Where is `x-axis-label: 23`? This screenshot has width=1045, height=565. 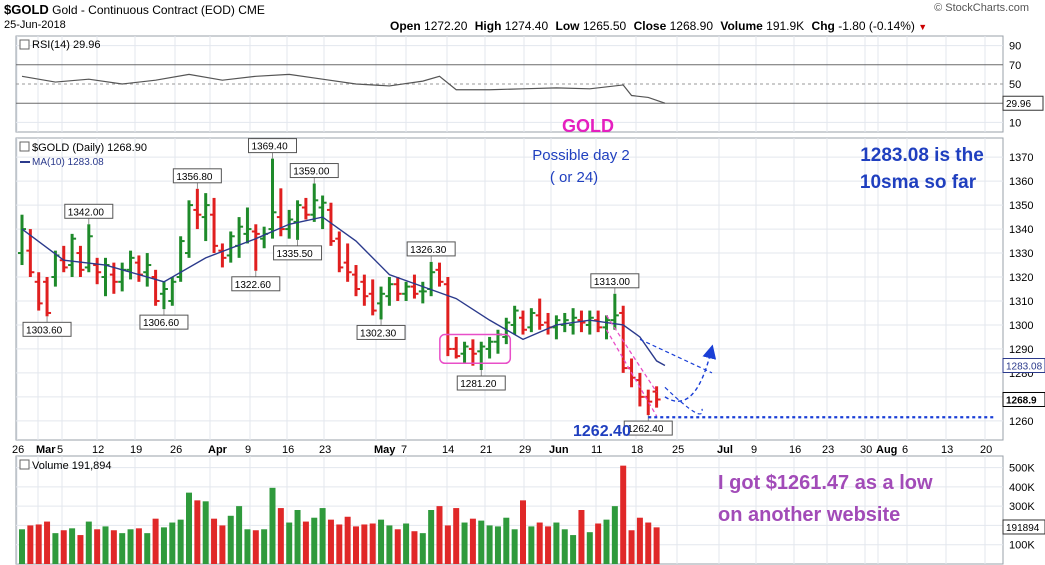
x-axis-label: 23 is located at coordinates (325, 450).